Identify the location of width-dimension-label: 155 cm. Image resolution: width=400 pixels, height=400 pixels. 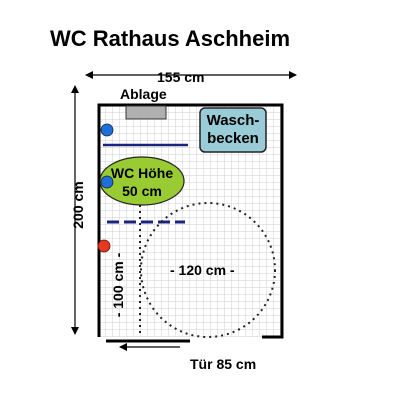
(181, 77).